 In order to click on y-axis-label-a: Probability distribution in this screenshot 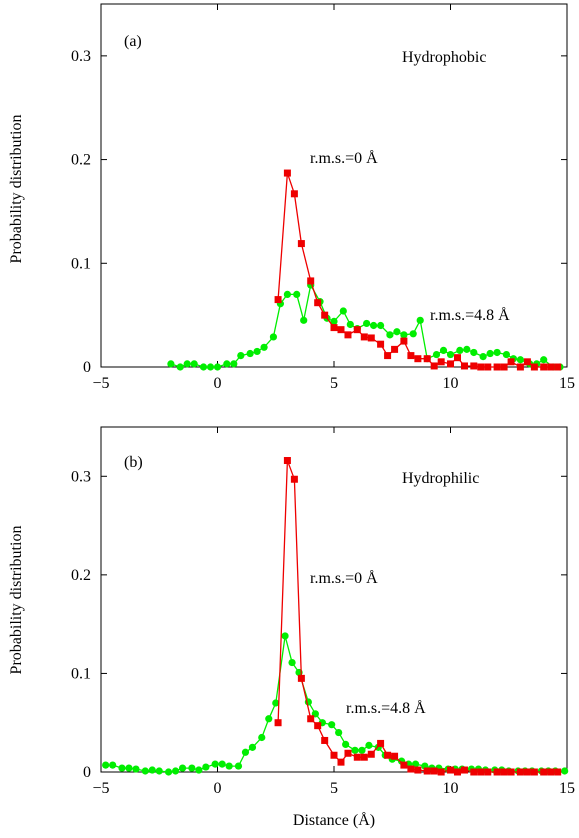, I will do `click(16, 189)`.